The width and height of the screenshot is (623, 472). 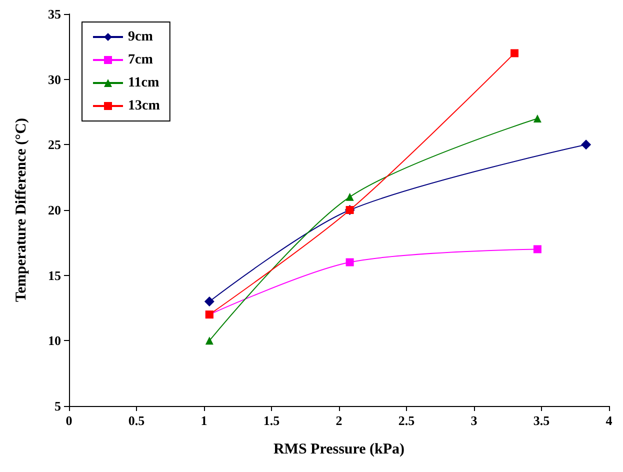 I want to click on y-tick-label: 25, so click(x=55, y=144).